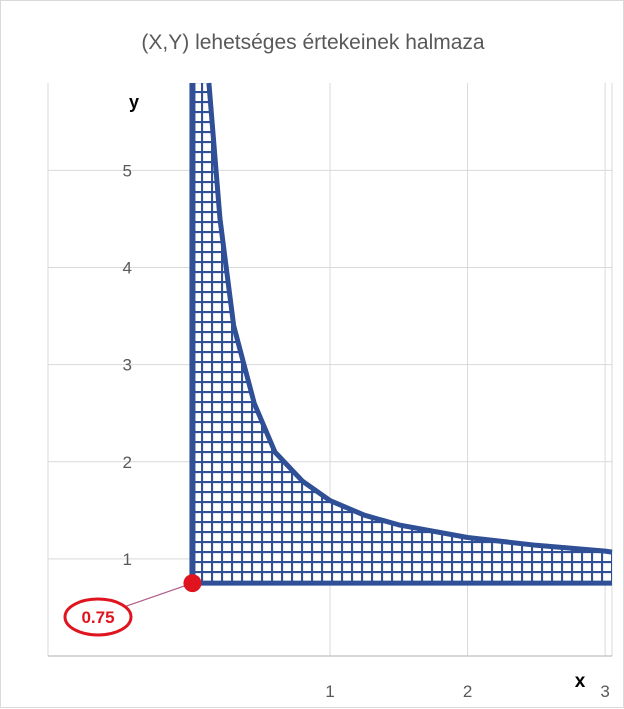  What do you see at coordinates (127, 462) in the screenshot?
I see `y-tick-label-2: 2` at bounding box center [127, 462].